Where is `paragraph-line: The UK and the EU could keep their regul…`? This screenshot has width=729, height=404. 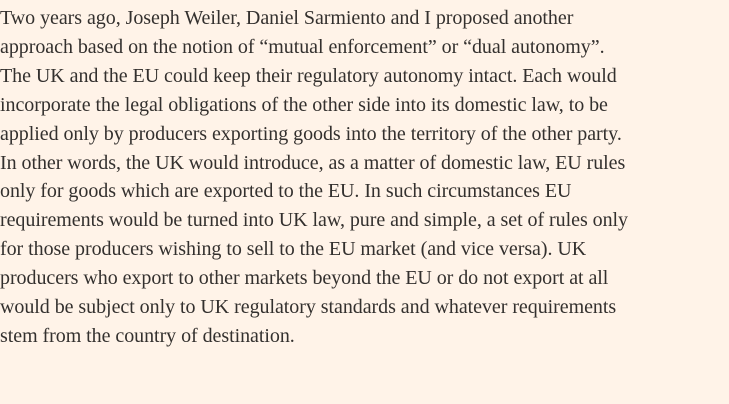
paragraph-line: The UK and the EU could keep their regul… is located at coordinates (308, 75).